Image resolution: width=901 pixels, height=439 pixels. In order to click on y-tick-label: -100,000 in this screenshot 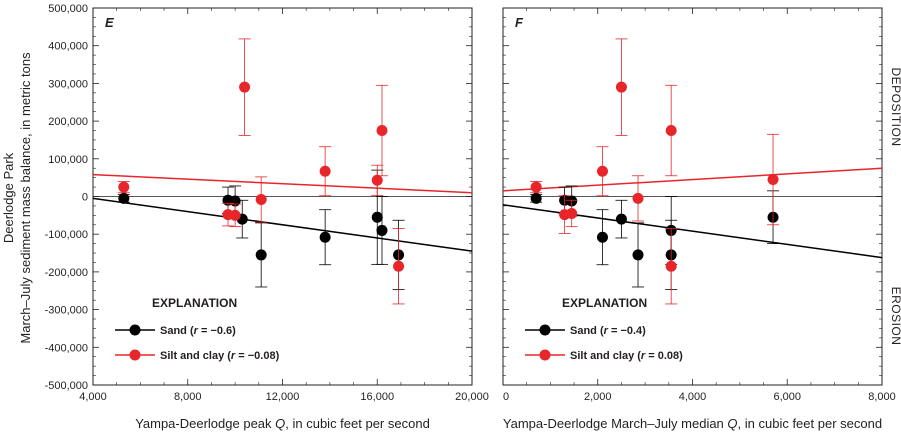, I will do `click(66, 235)`.